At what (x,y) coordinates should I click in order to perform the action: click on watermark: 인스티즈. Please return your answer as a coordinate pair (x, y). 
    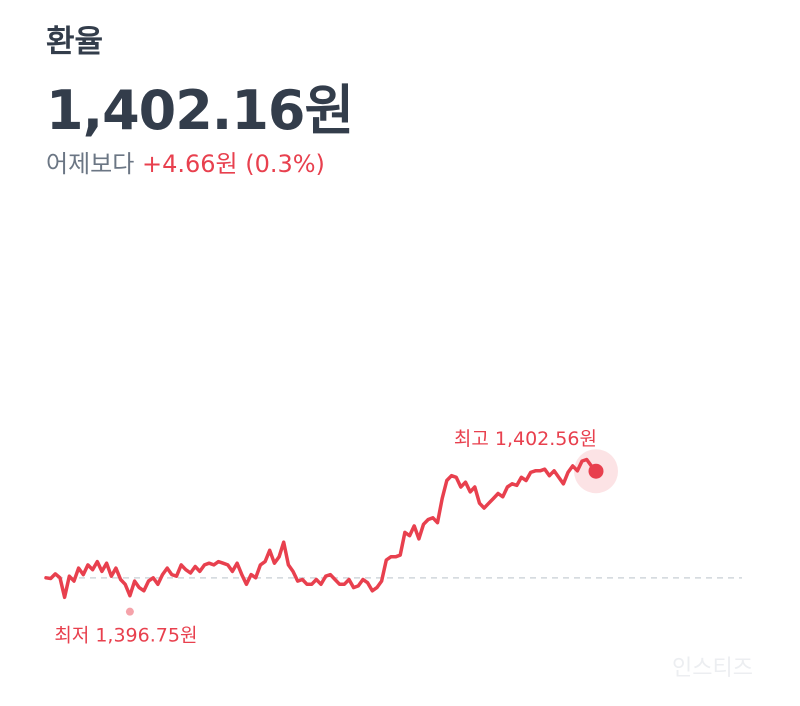
    Looking at the image, I should click on (712, 668).